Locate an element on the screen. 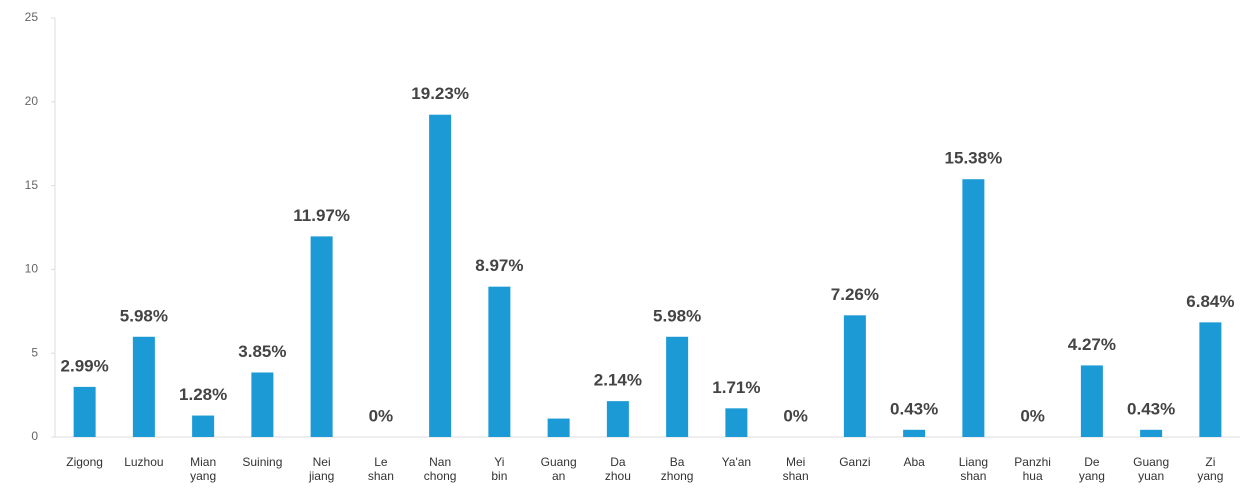 Image resolution: width=1245 pixels, height=499 pixels. x-tick-label: Guang an is located at coordinates (559, 469).